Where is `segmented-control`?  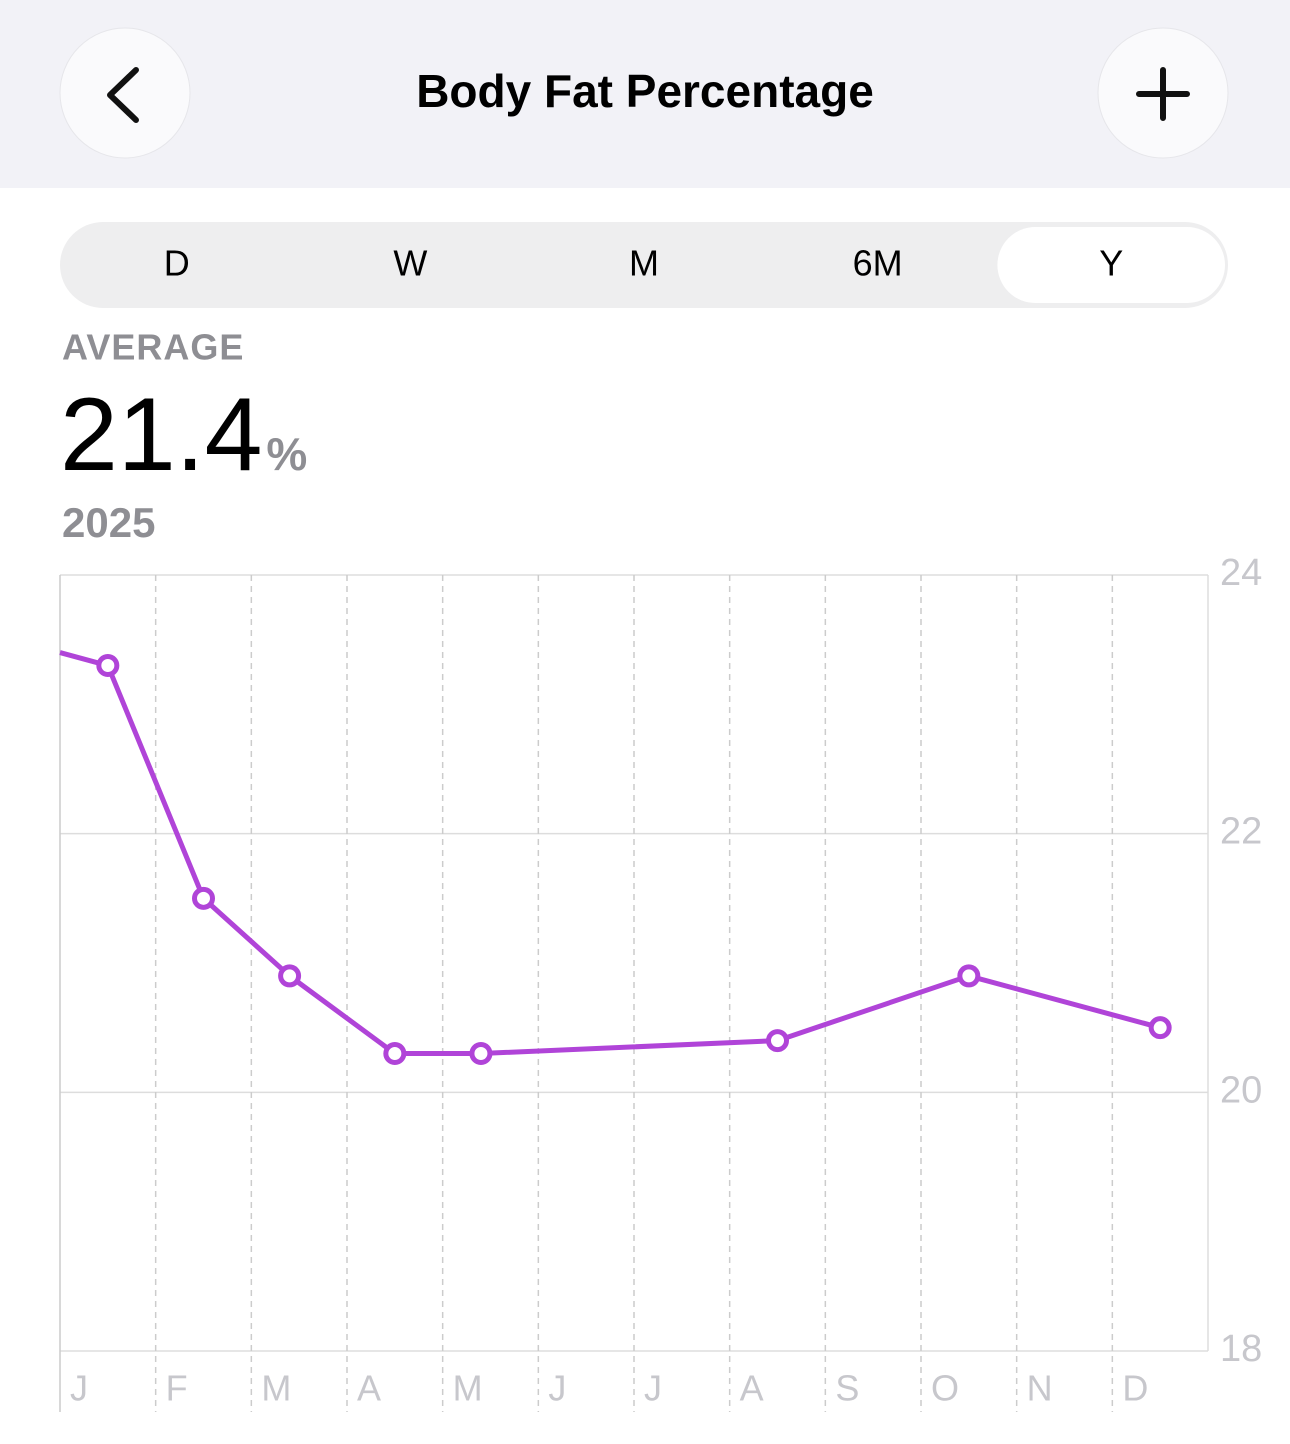
segmented-control is located at coordinates (644, 265).